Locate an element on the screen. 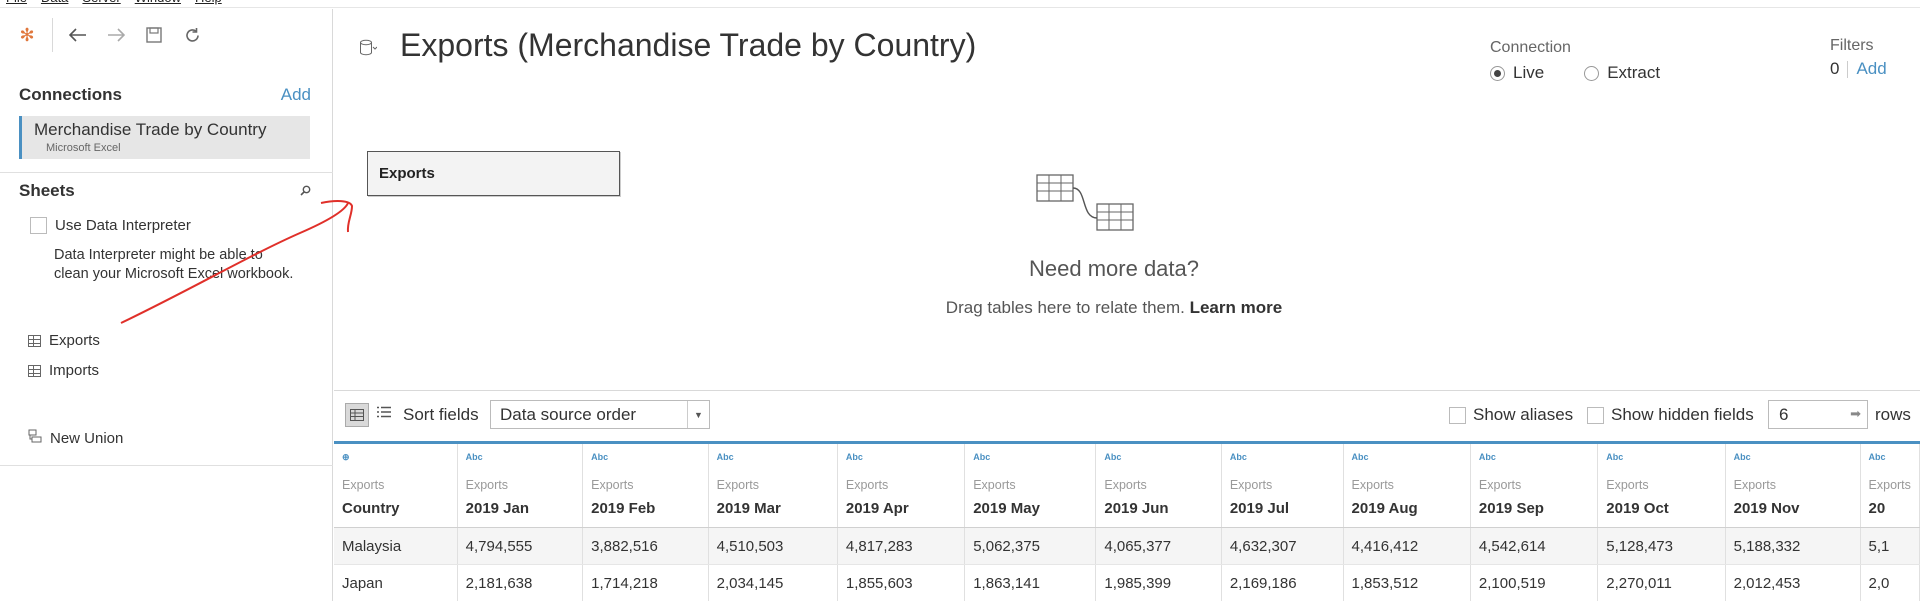 The height and width of the screenshot is (601, 1920). column-field-name: 2019 Mar is located at coordinates (748, 508).